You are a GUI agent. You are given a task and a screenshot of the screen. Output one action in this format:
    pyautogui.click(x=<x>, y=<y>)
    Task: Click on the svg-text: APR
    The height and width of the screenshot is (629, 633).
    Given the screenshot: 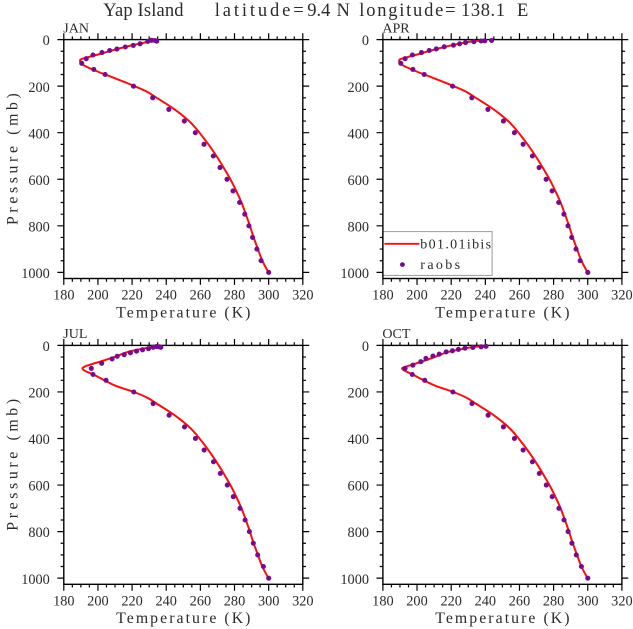 What is the action you would take?
    pyautogui.click(x=396, y=28)
    